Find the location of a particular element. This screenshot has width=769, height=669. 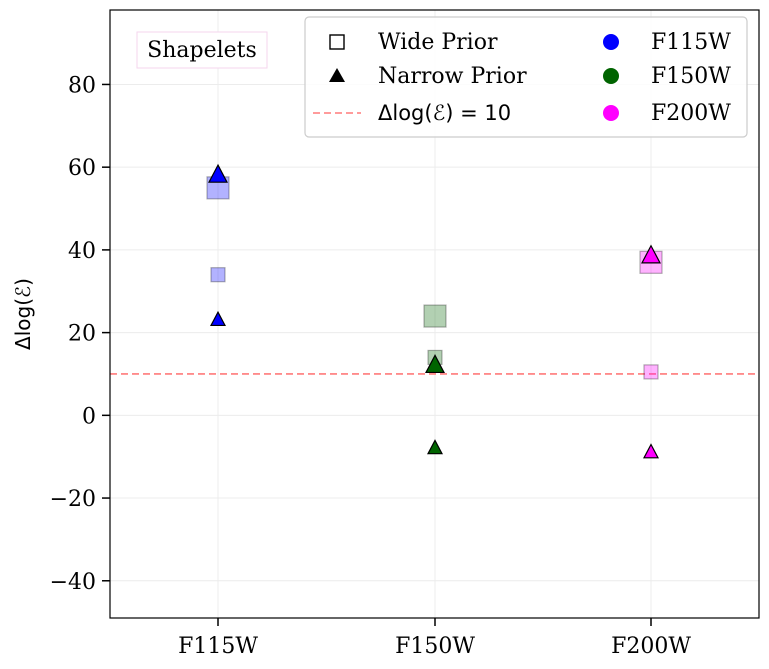

annotation-box is located at coordinates (202, 50).